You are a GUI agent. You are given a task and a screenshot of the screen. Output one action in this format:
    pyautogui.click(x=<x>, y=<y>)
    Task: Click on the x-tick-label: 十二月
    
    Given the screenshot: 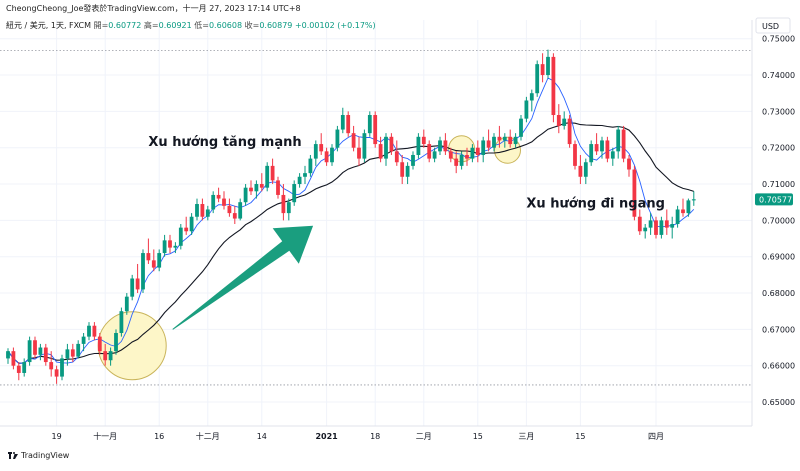 What is the action you would take?
    pyautogui.click(x=208, y=436)
    